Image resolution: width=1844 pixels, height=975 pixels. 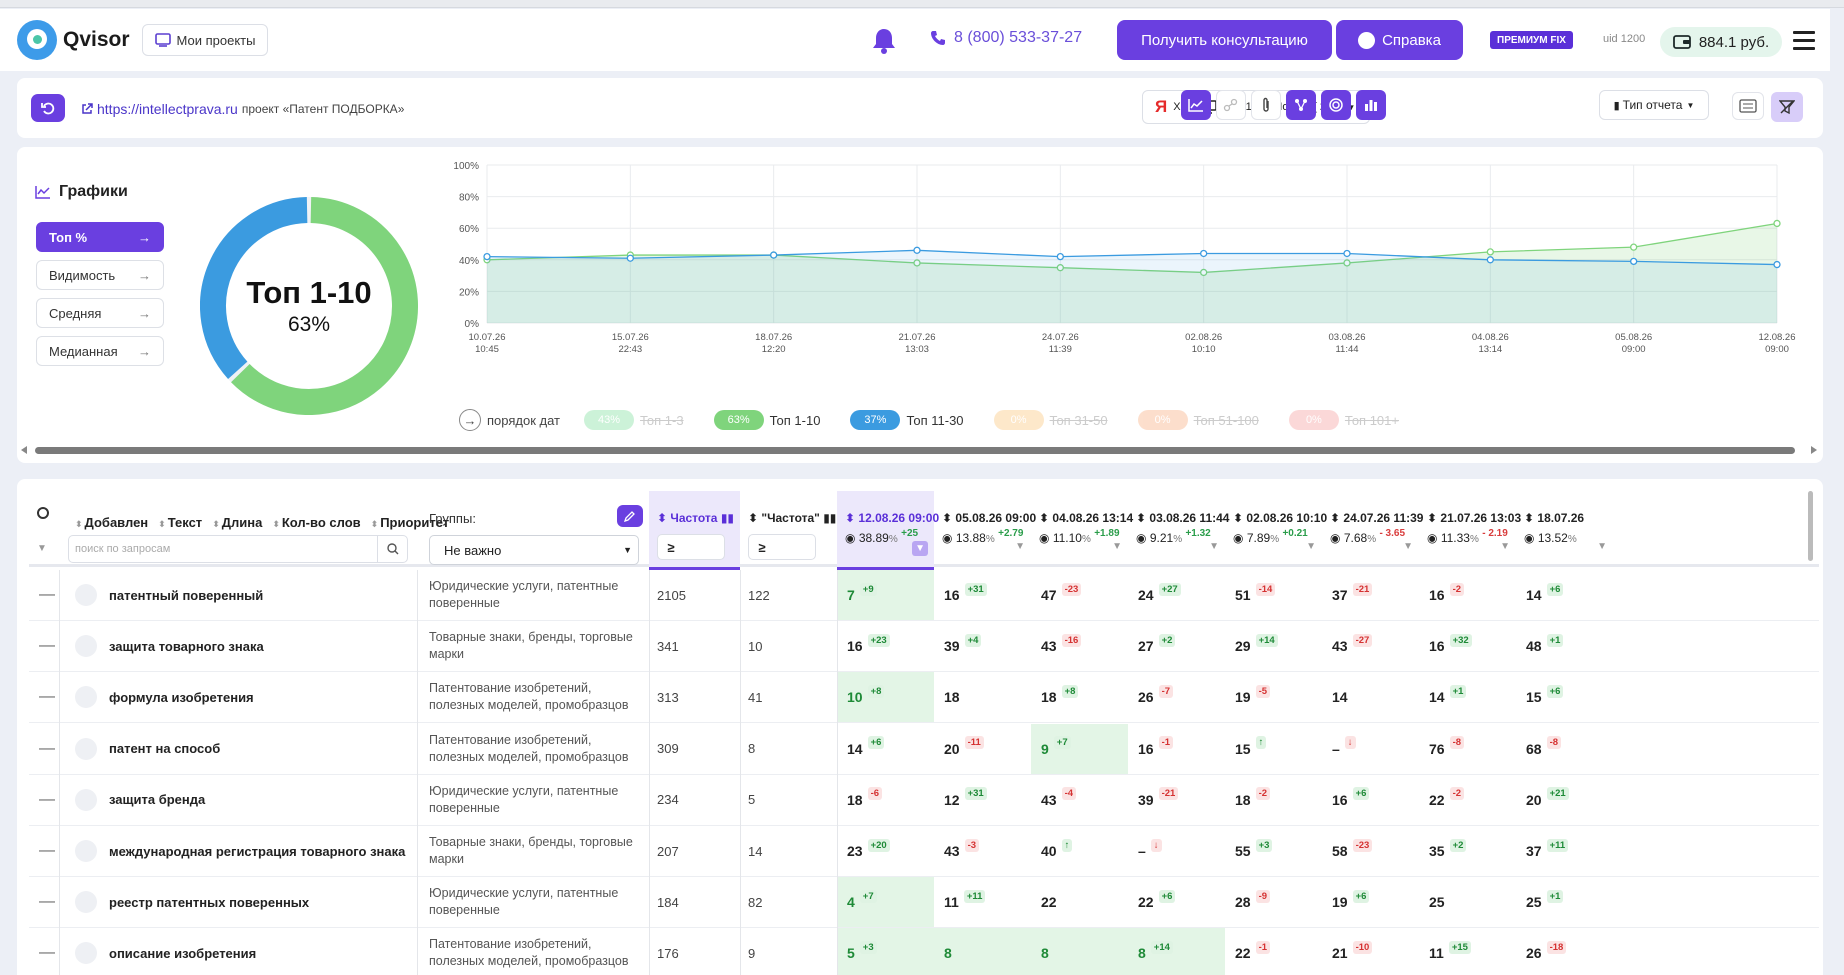 I want to click on keyword-text: описание изобретения, so click(x=183, y=953).